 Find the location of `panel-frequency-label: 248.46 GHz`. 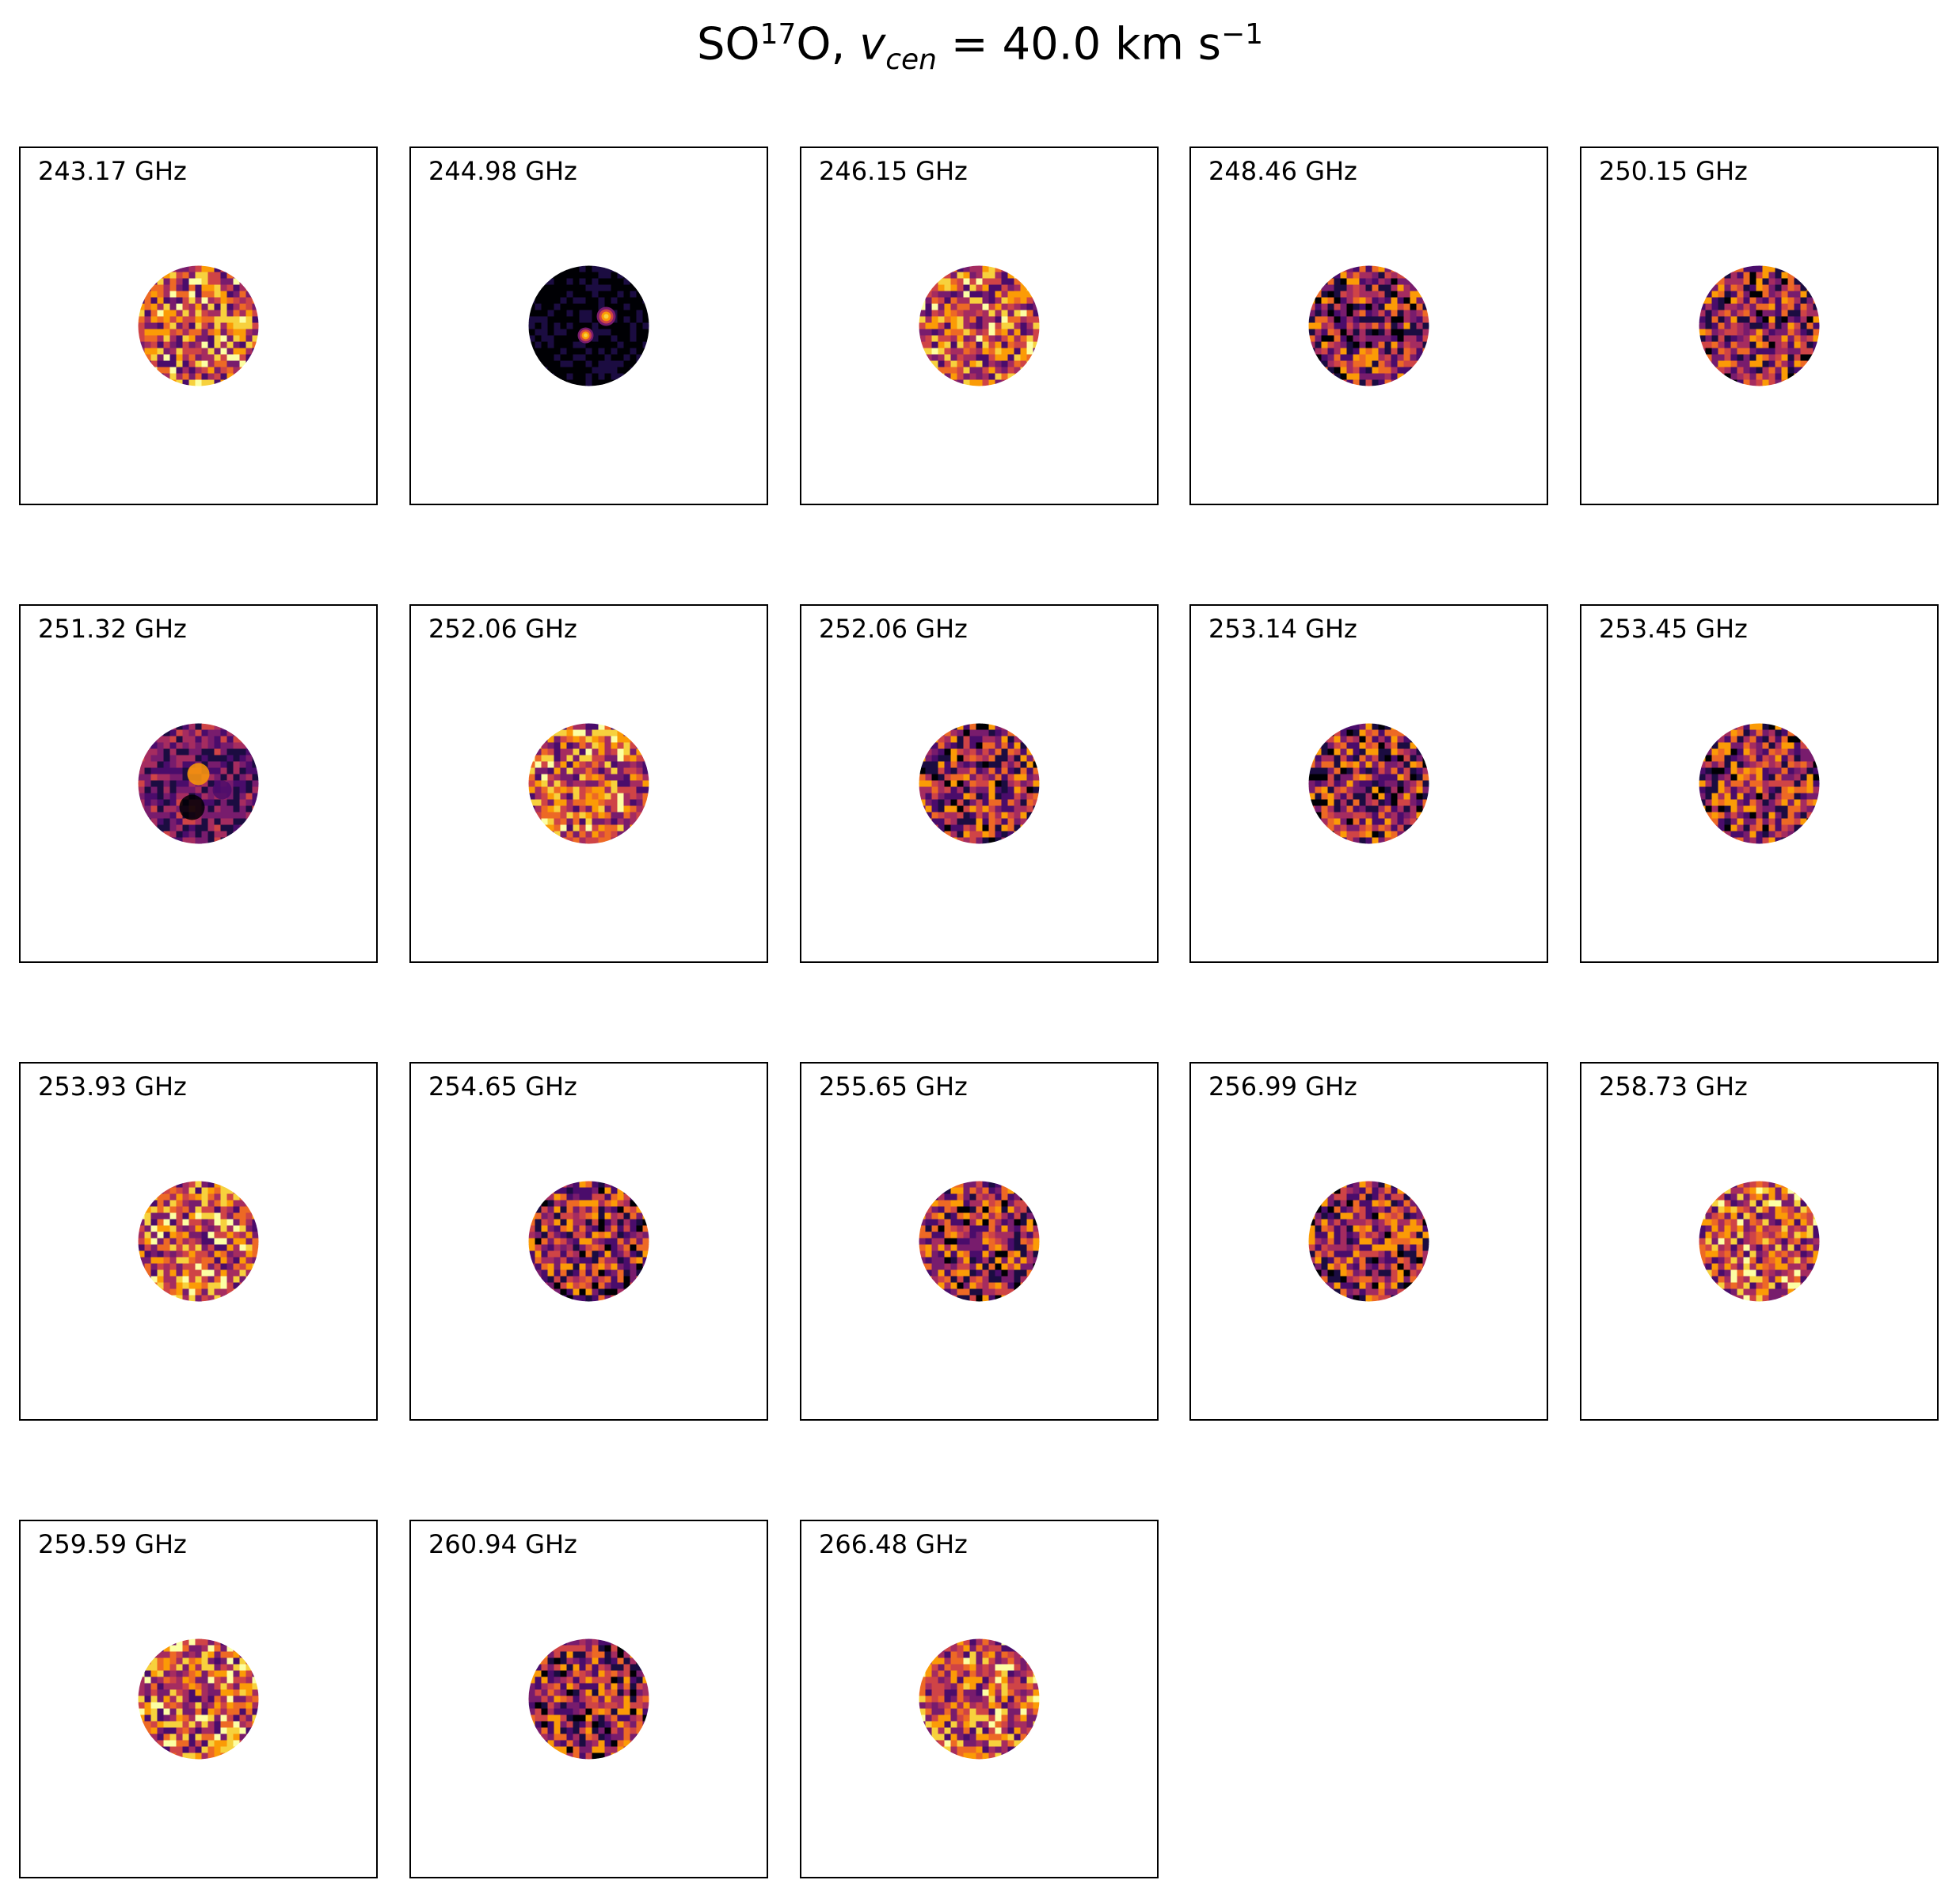

panel-frequency-label: 248.46 GHz is located at coordinates (1282, 171).